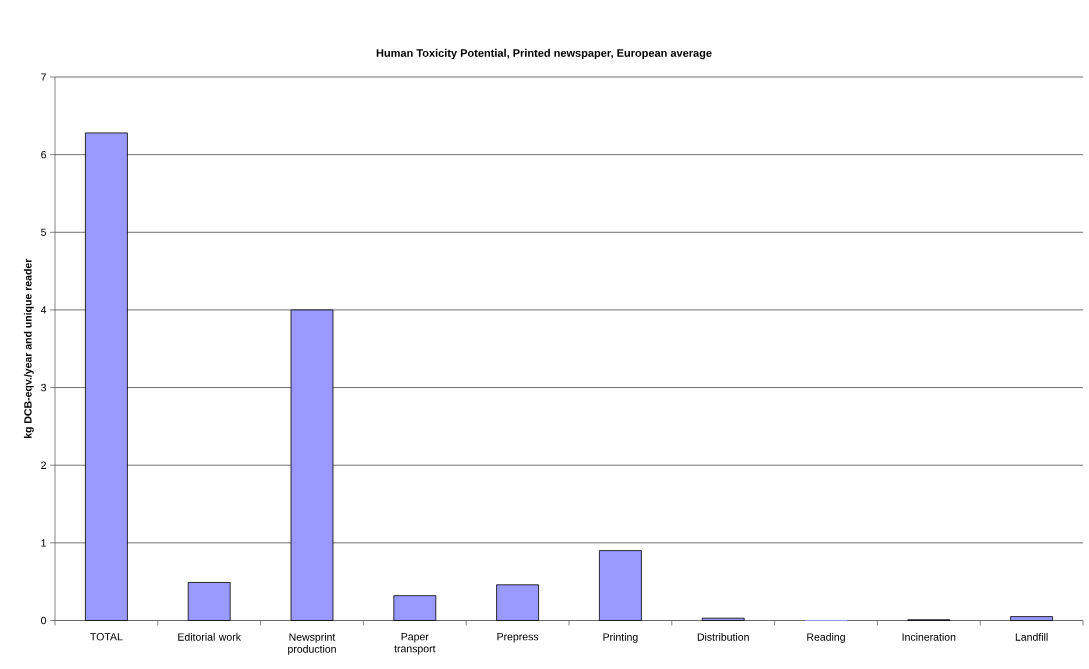 The image size is (1089, 669). I want to click on x-tick-label: Incineration, so click(929, 637).